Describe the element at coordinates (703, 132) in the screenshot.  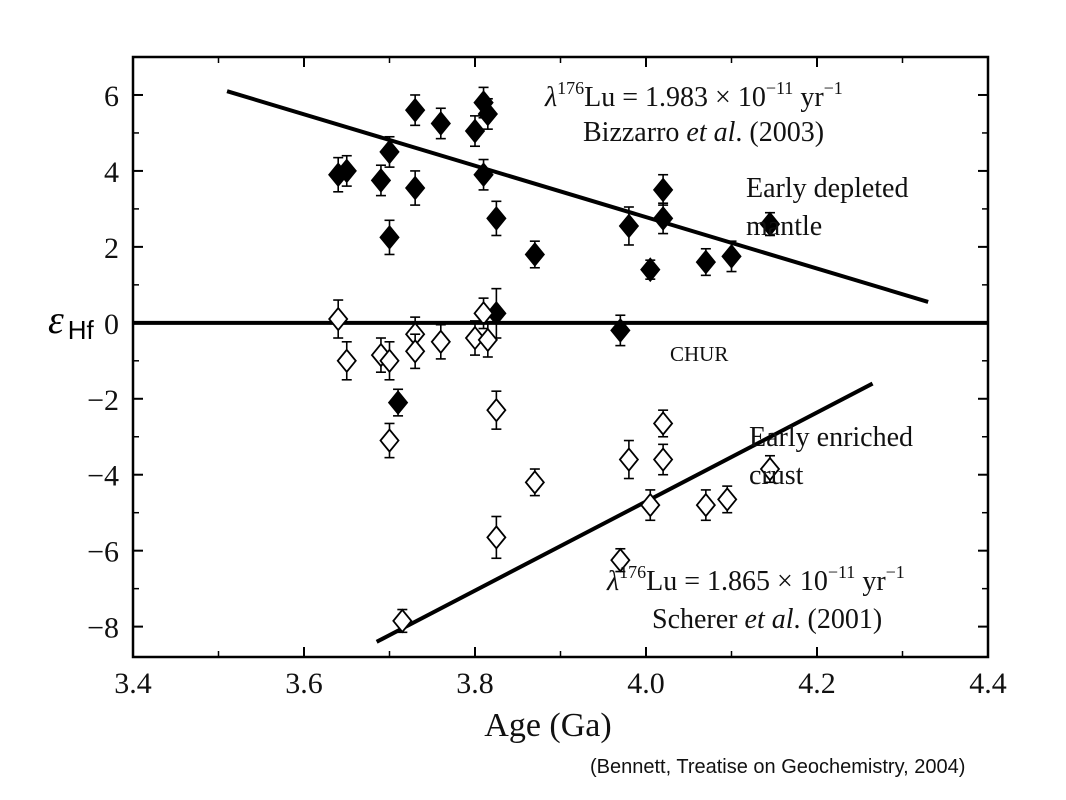
I see `top-citation: Bizzarro et al. (2003)` at that location.